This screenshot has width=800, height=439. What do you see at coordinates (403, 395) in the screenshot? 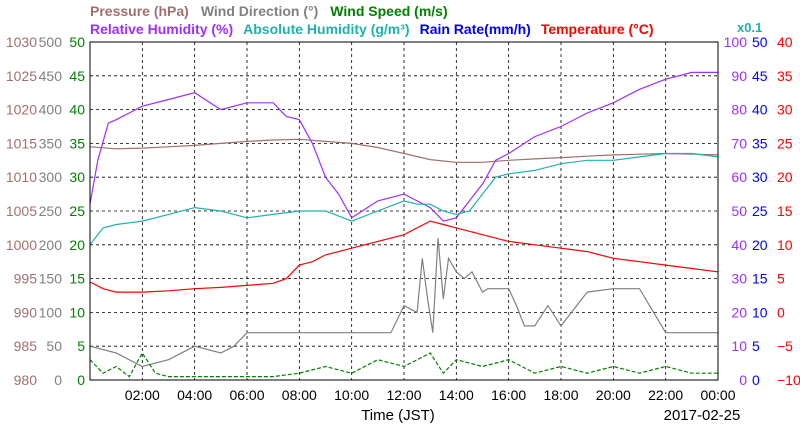
I see `x-tick-label: 12:00` at bounding box center [403, 395].